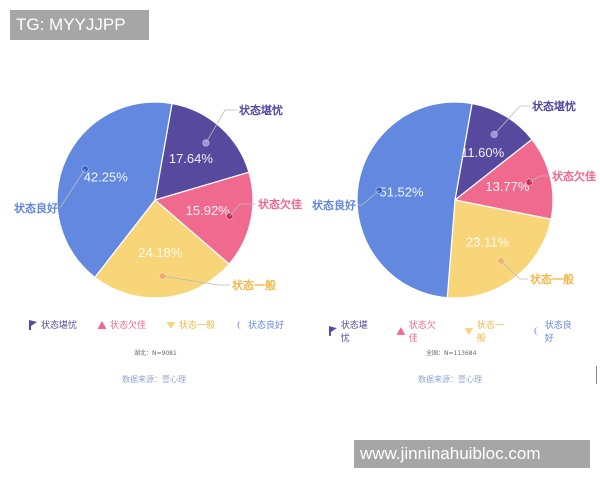  What do you see at coordinates (154, 379) in the screenshot?
I see `data-source-left: 数据来源：壹心理` at bounding box center [154, 379].